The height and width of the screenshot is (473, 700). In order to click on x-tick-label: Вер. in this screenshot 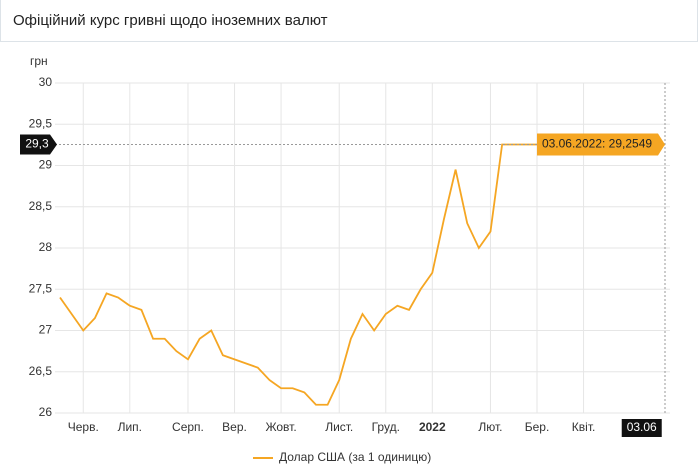, I will do `click(234, 427)`.